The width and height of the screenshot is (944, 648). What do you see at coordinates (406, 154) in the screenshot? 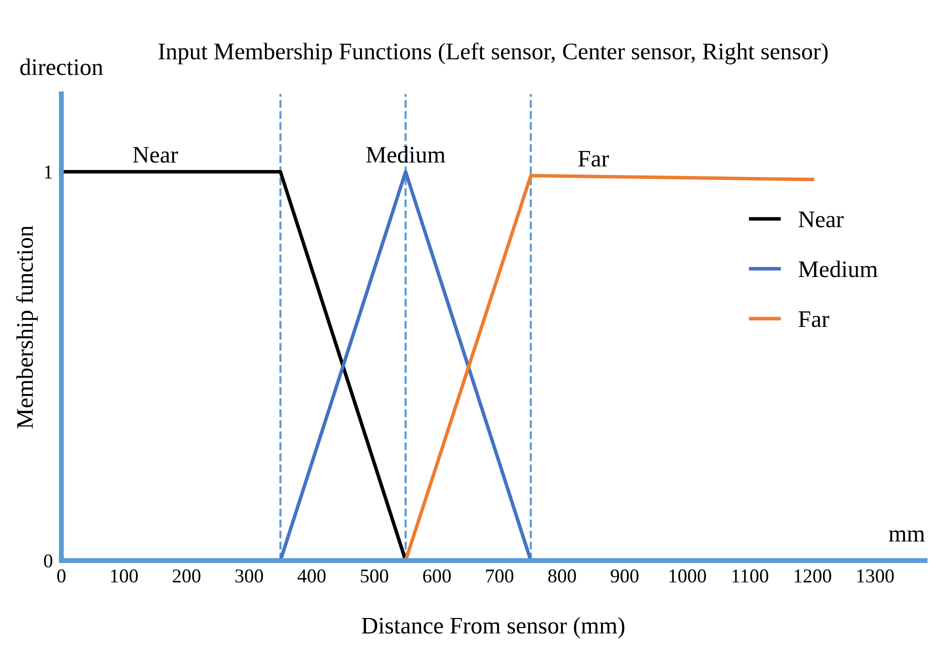
I see `annotation: Medium` at bounding box center [406, 154].